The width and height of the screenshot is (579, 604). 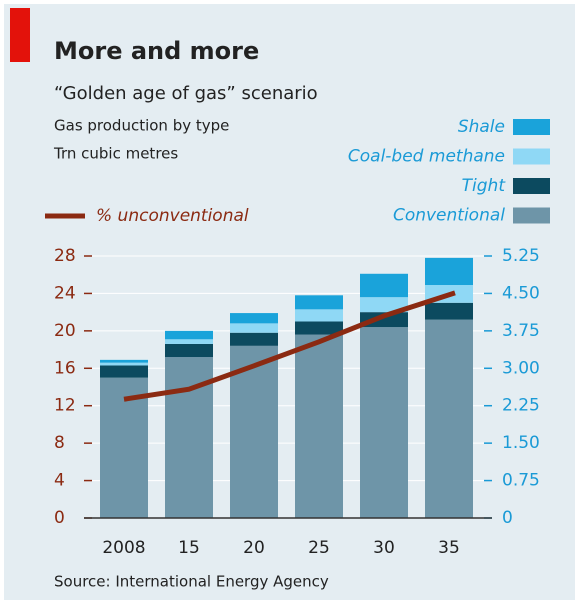 What do you see at coordinates (521, 256) in the screenshot?
I see `y2-tick-label: 5.25` at bounding box center [521, 256].